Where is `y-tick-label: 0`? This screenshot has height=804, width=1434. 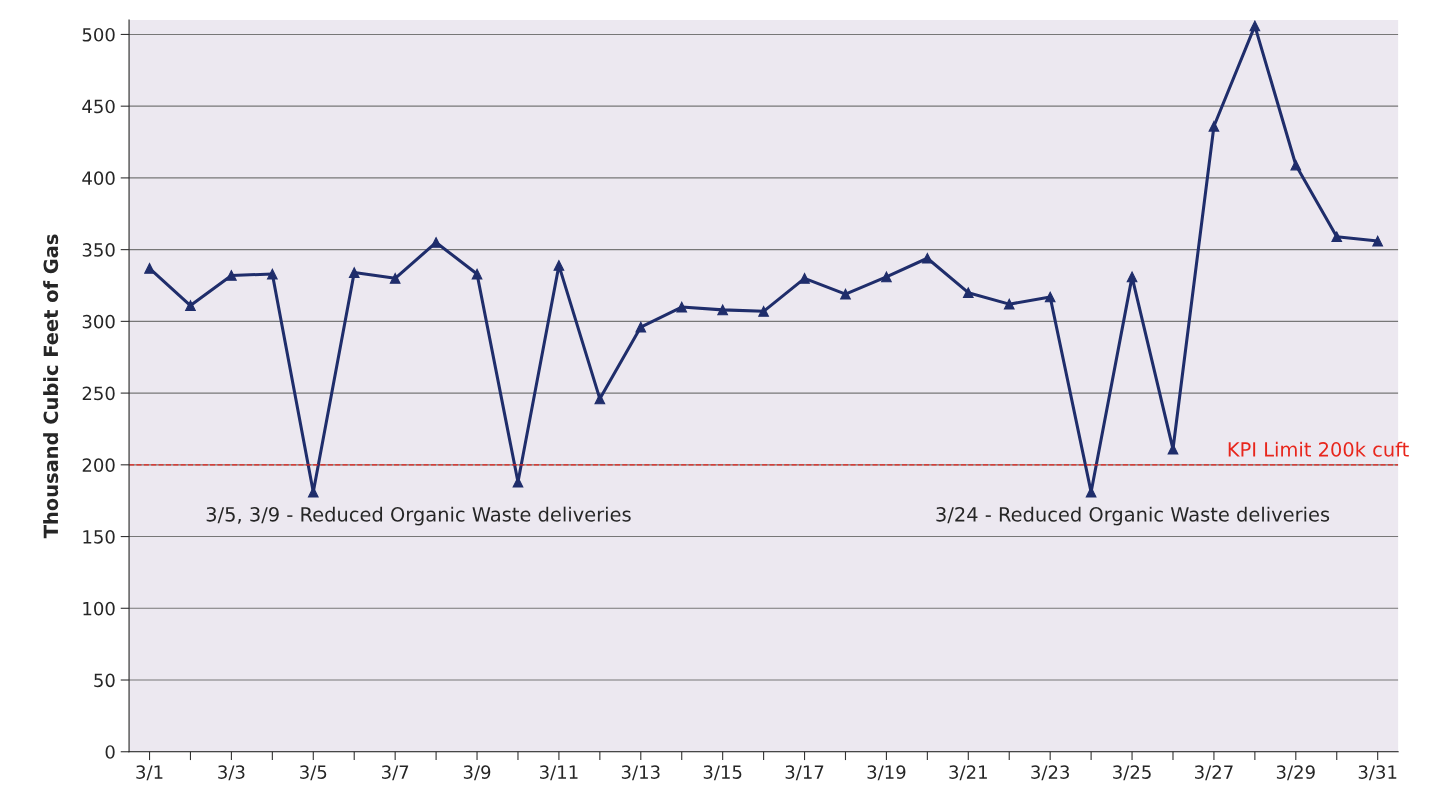
y-tick-label: 0 is located at coordinates (110, 752).